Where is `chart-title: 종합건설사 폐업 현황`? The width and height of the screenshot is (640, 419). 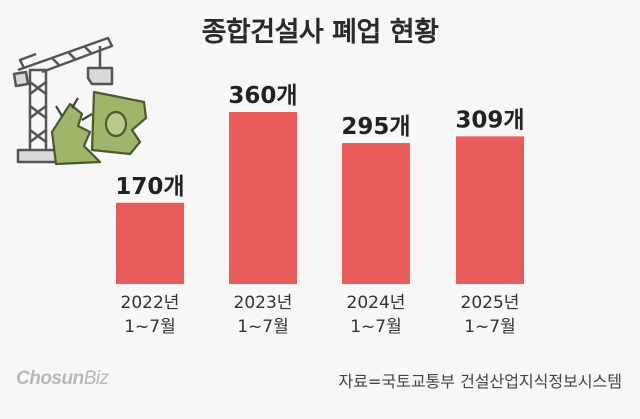 chart-title: 종합건설사 폐업 현황 is located at coordinates (320, 32).